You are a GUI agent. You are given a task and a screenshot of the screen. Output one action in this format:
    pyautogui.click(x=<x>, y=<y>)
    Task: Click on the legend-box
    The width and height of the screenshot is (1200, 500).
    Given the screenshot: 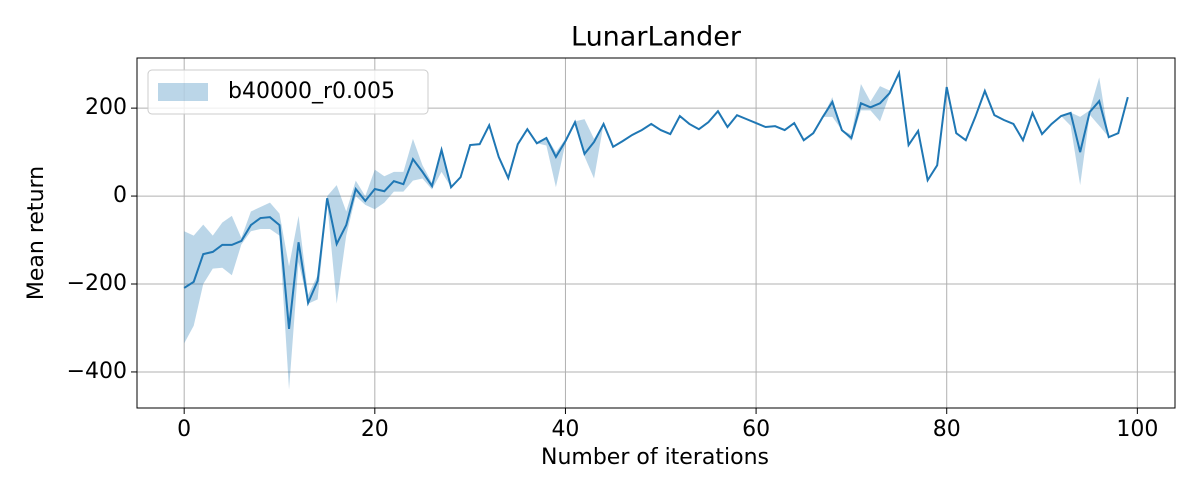 What is the action you would take?
    pyautogui.click(x=288, y=92)
    